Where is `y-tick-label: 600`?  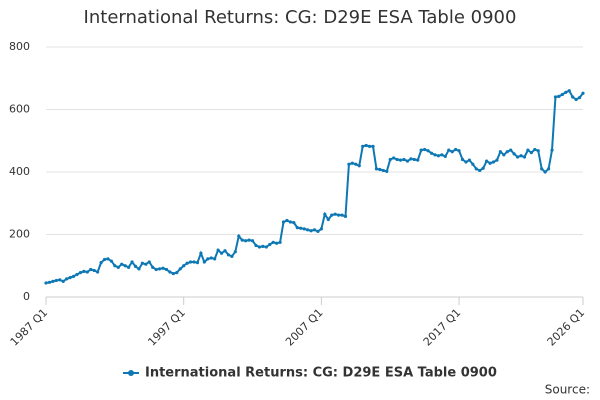
y-tick-label: 600 is located at coordinates (19, 109).